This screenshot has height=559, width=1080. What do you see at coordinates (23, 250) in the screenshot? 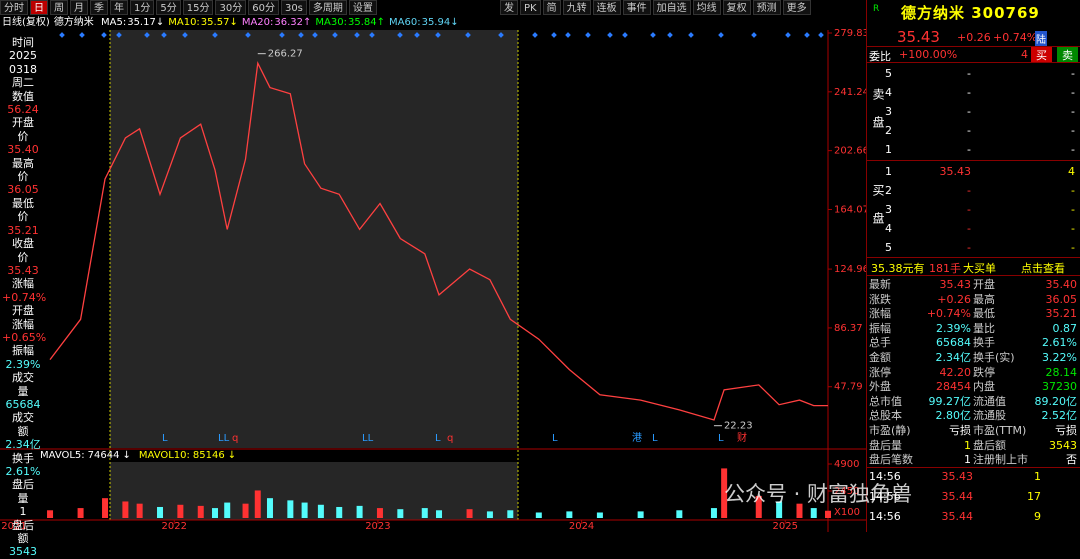
I see `info-label: 收盘价` at bounding box center [23, 250].